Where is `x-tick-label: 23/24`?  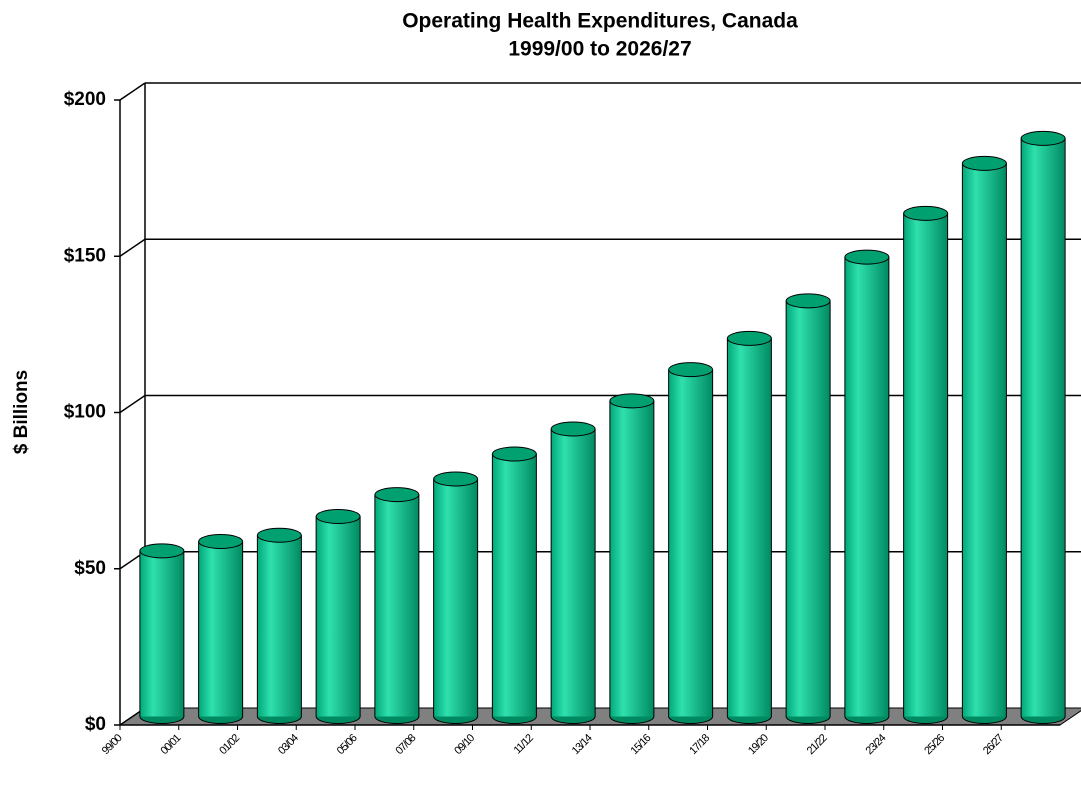 x-tick-label: 23/24 is located at coordinates (876, 744).